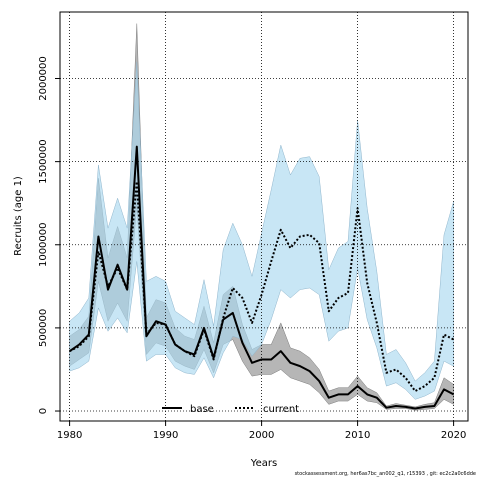 The height and width of the screenshot is (480, 480). Describe the element at coordinates (43, 328) in the screenshot. I see `y-tick-label: 500000` at that location.